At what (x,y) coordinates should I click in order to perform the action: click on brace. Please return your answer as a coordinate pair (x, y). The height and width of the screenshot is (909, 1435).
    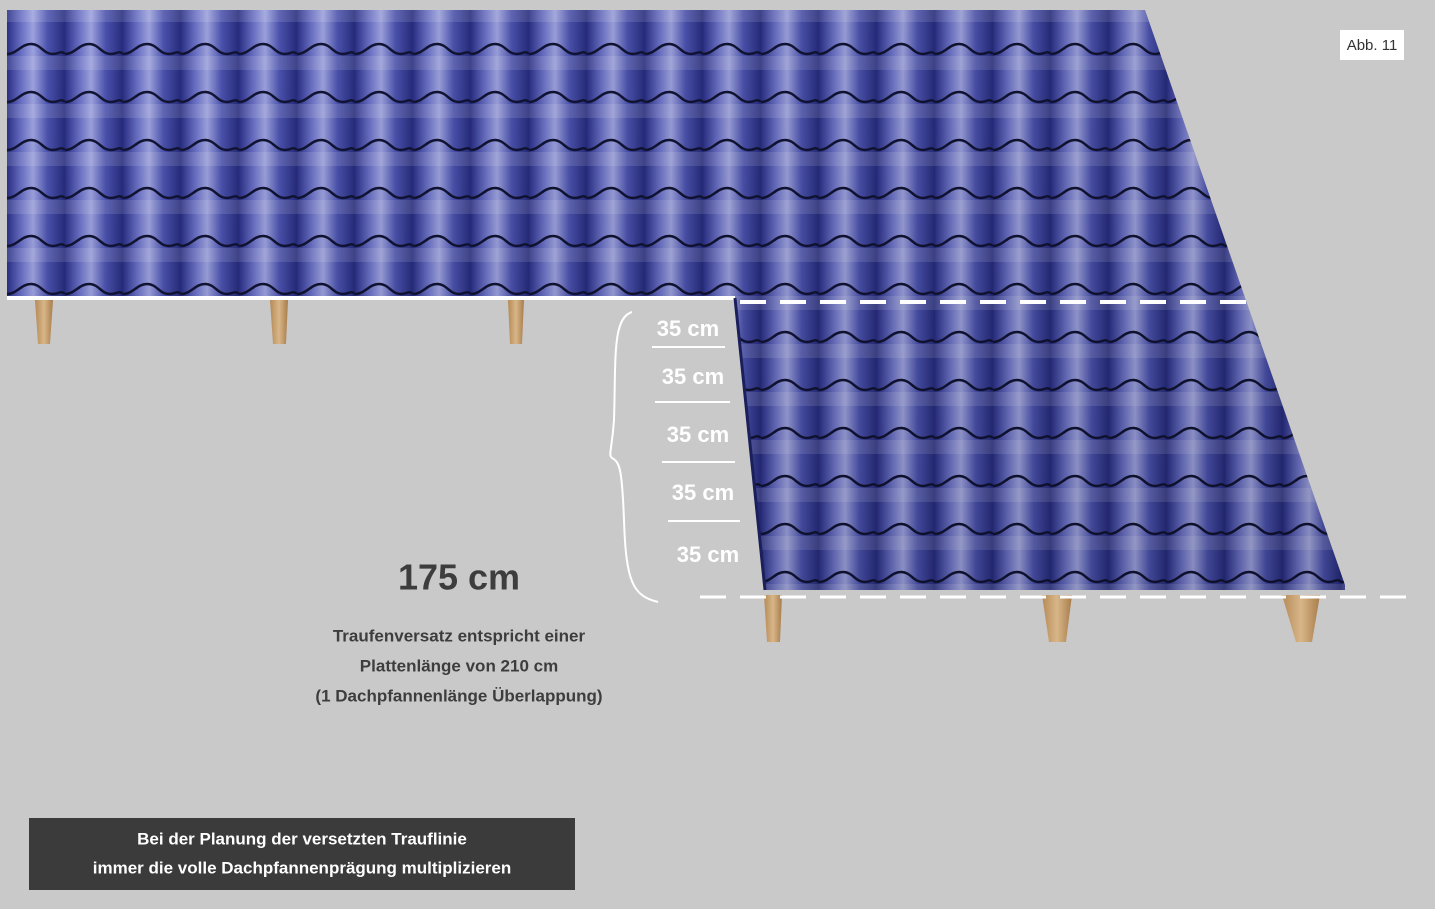
    Looking at the image, I should click on (634, 457).